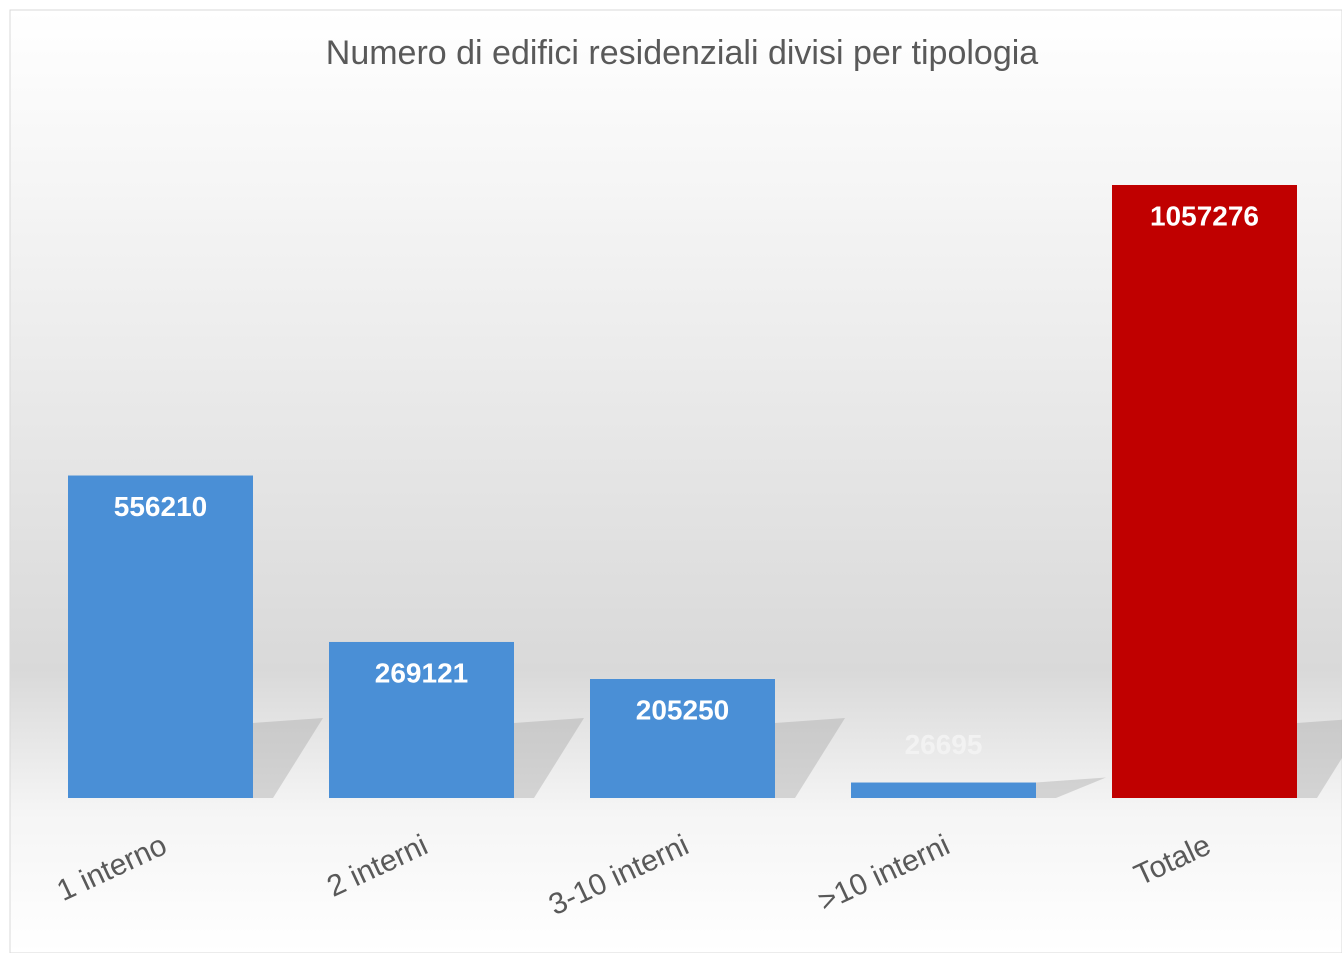  What do you see at coordinates (944, 744) in the screenshot?
I see `data-label: 26695` at bounding box center [944, 744].